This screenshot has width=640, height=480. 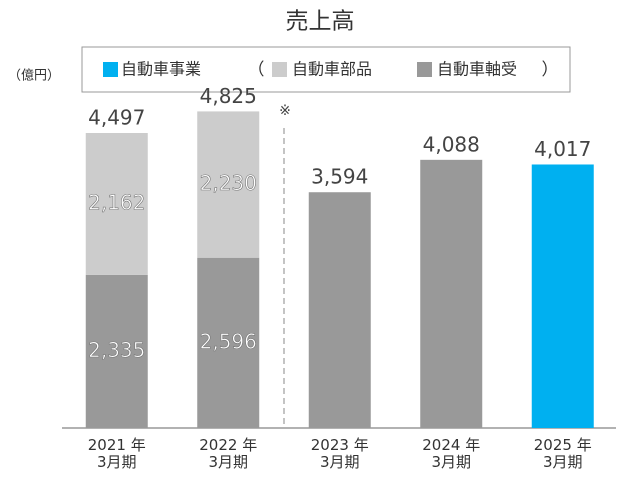 What do you see at coordinates (161, 69) in the screenshot?
I see `legend-label: 自動車事業` at bounding box center [161, 69].